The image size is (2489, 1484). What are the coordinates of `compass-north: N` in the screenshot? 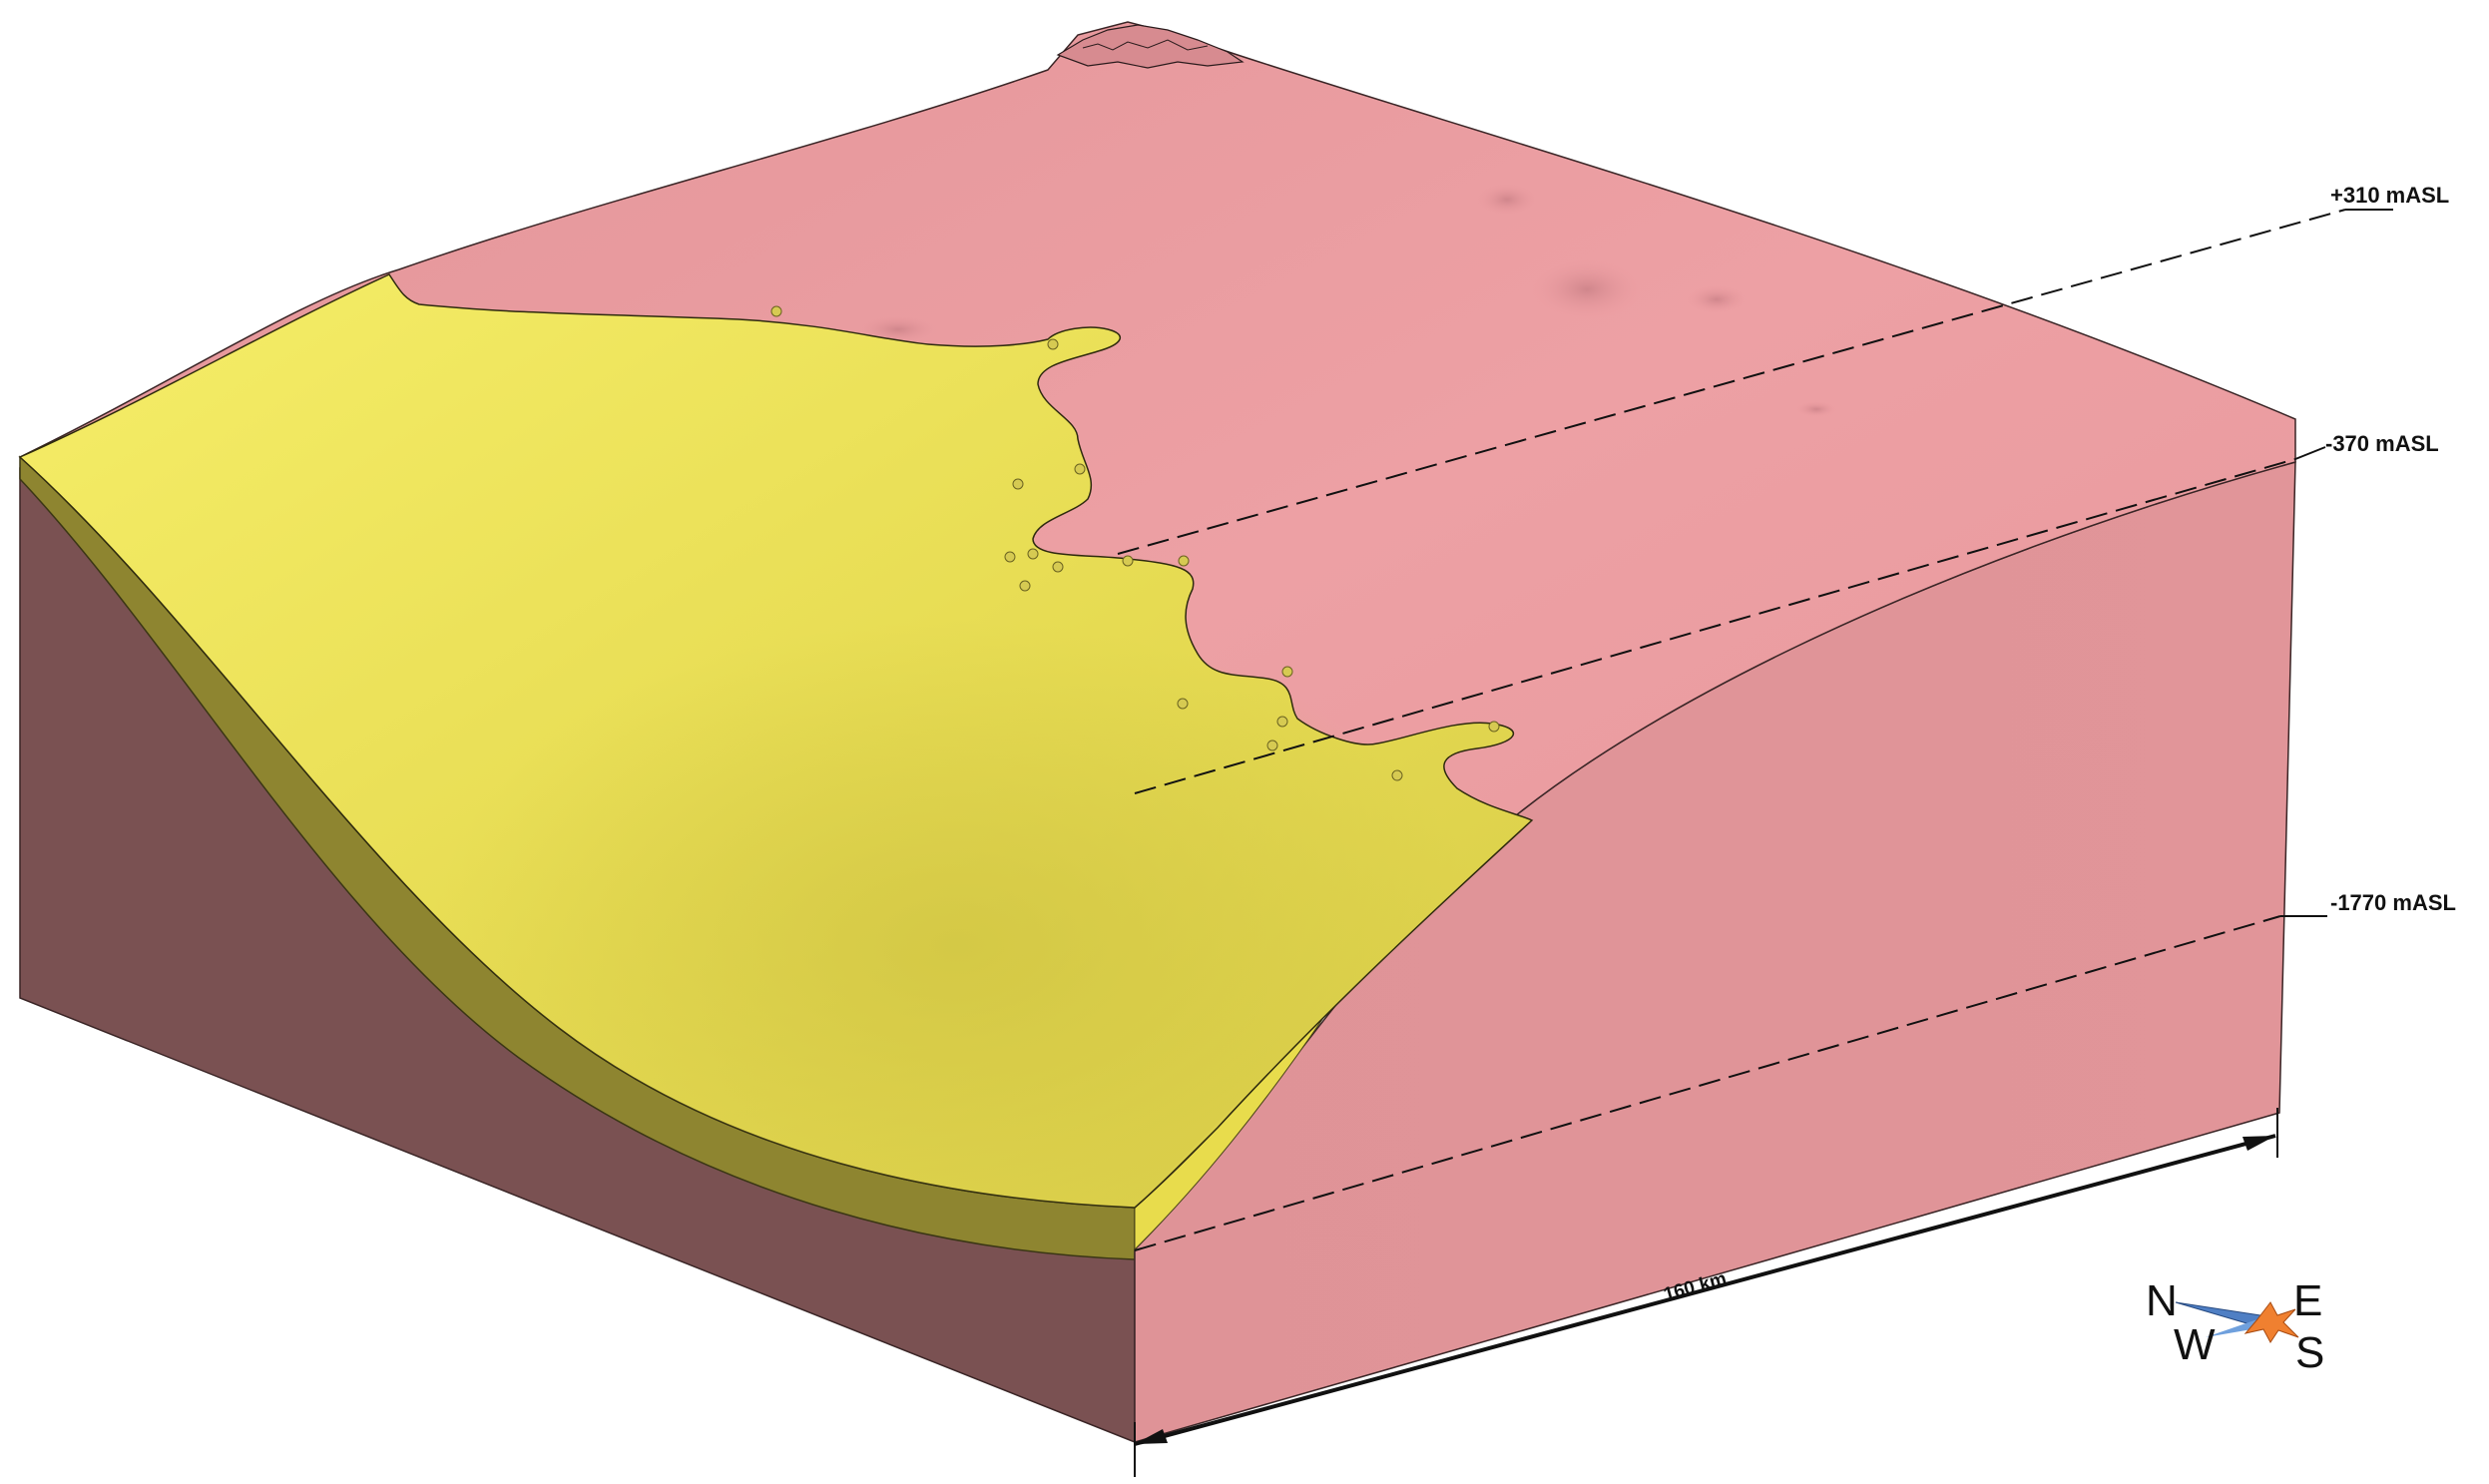 It's located at (2162, 1300).